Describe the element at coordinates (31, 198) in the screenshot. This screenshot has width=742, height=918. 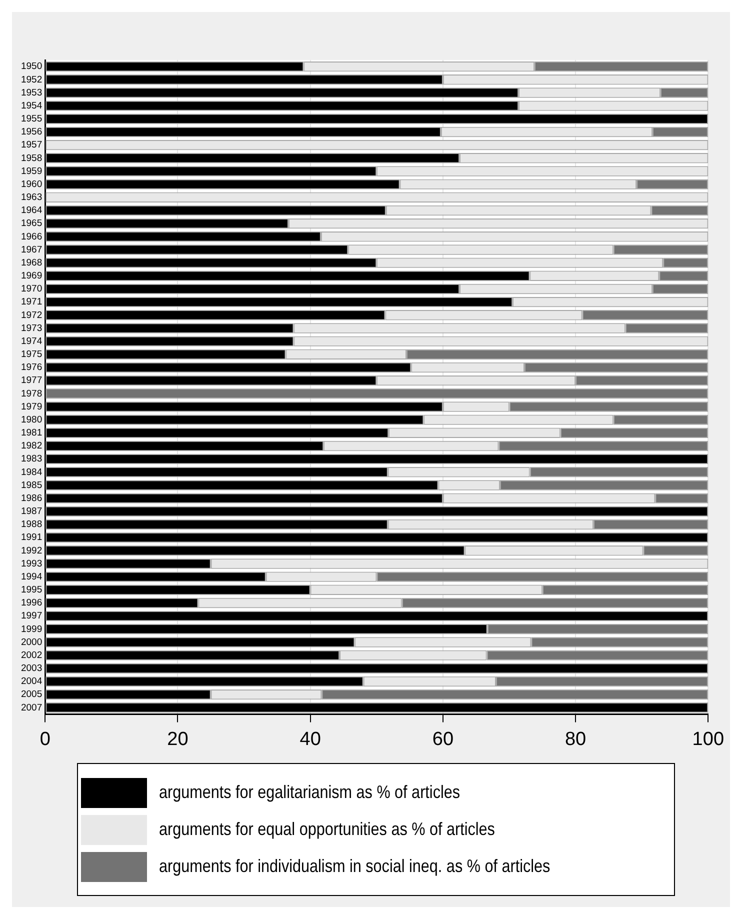
I see `y-tick-label: 1963` at that location.